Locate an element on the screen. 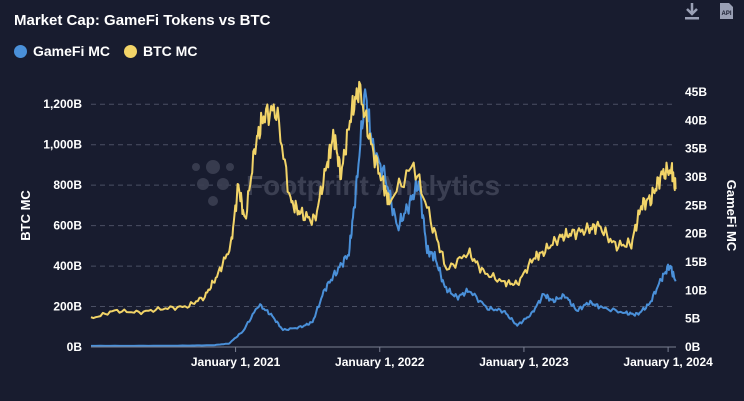 The image size is (744, 401). legend-item-btc: BTC MC is located at coordinates (160, 51).